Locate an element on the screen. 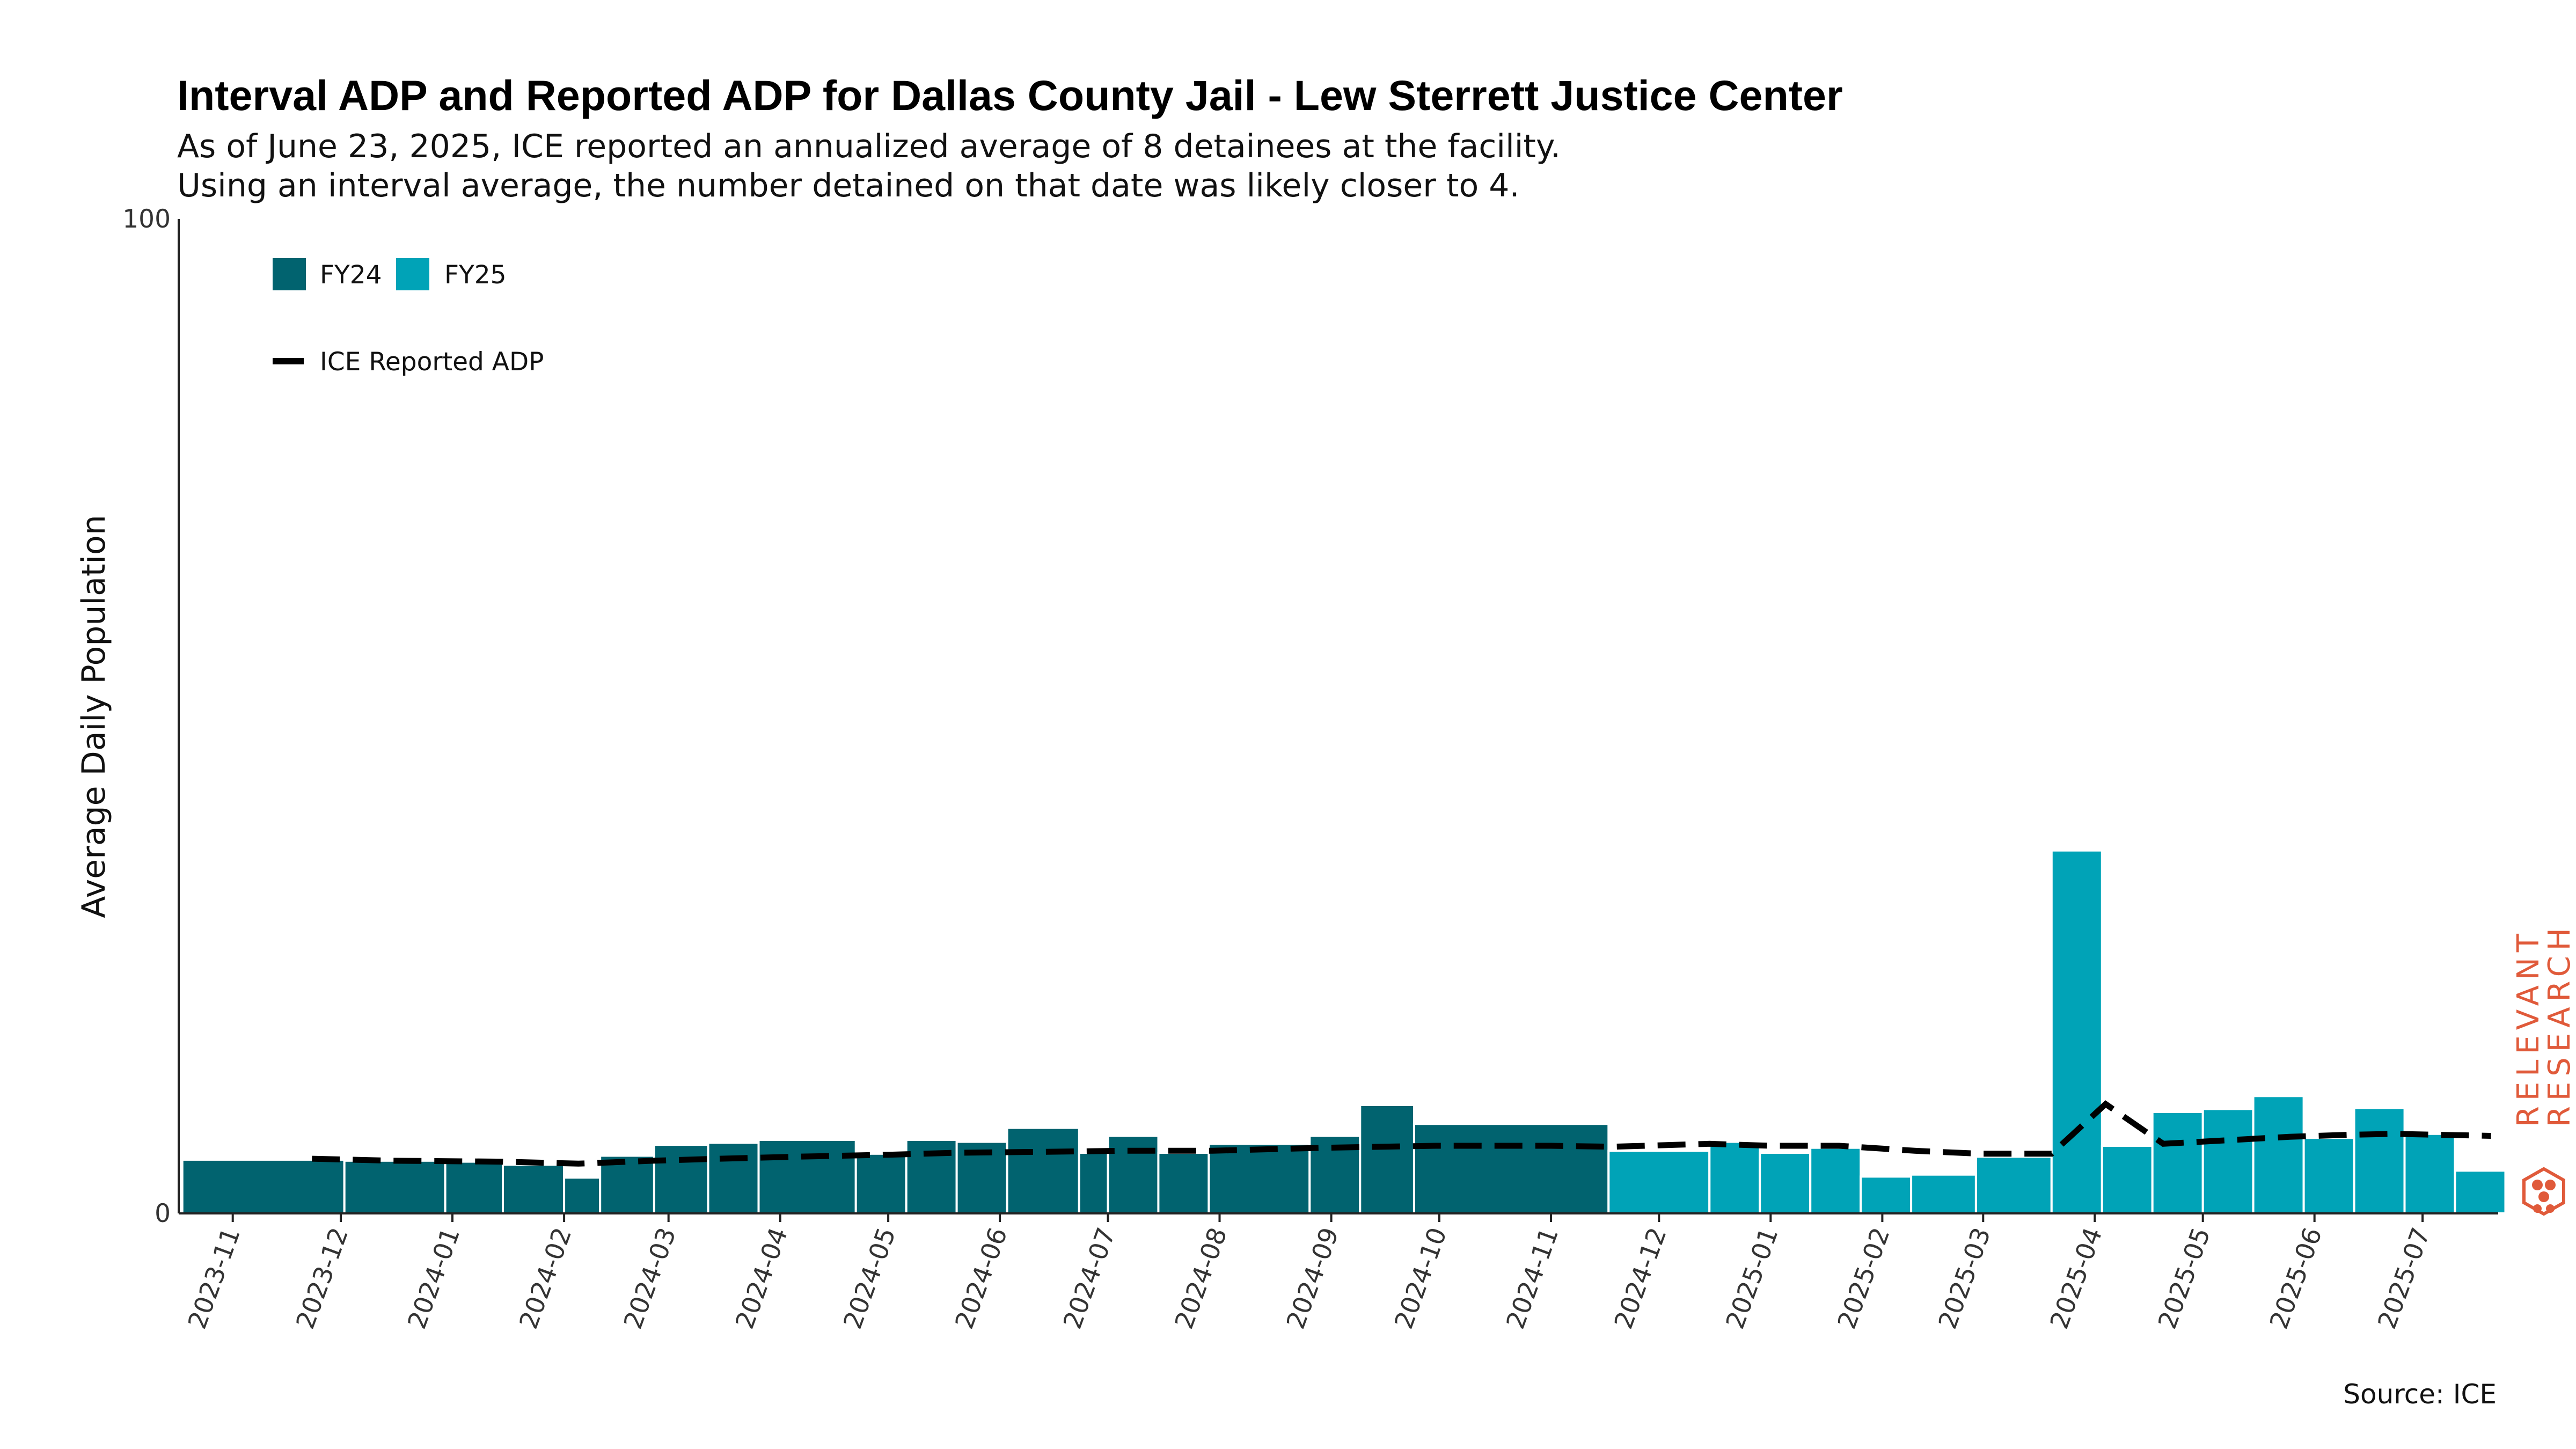  x-tick-label-2025-04: 2025-04 is located at coordinates (2077, 1278).